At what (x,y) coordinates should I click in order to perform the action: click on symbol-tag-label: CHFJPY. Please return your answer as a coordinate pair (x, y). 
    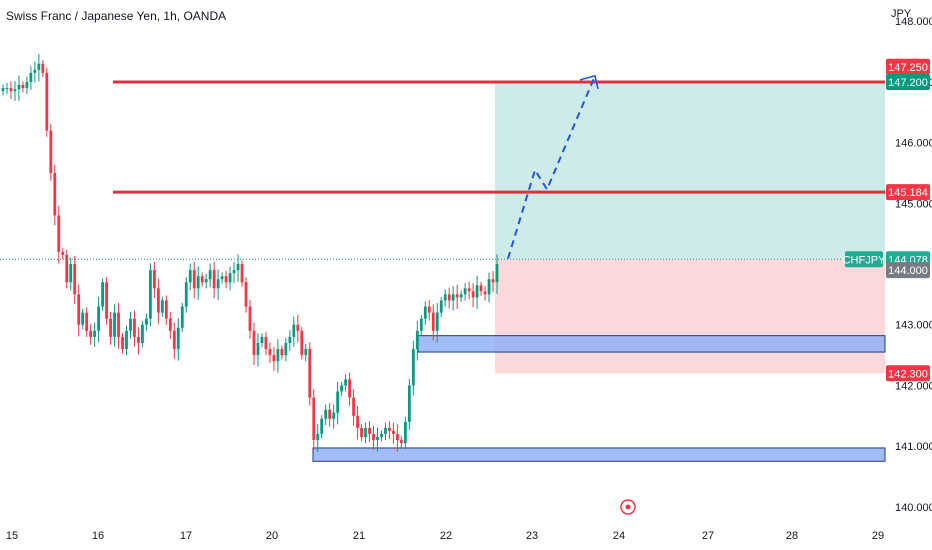
    Looking at the image, I should click on (864, 260).